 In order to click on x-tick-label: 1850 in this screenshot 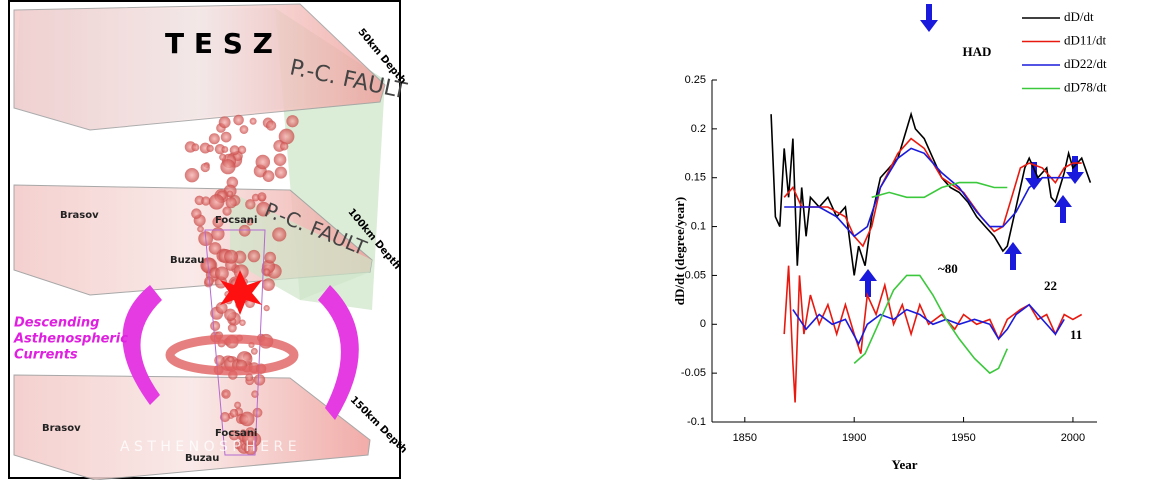, I will do `click(745, 438)`.